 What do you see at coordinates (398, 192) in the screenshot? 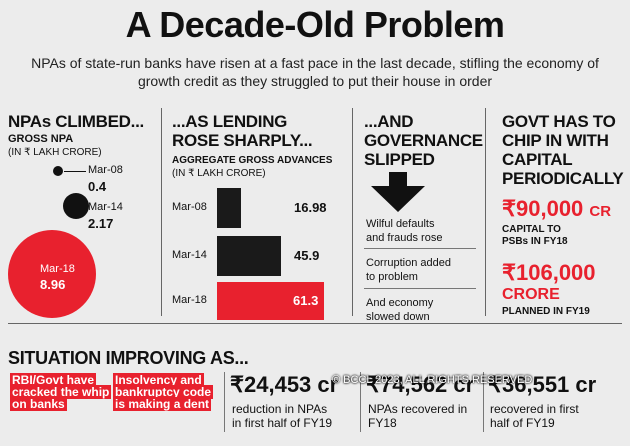
I see `down-arrow-icon` at bounding box center [398, 192].